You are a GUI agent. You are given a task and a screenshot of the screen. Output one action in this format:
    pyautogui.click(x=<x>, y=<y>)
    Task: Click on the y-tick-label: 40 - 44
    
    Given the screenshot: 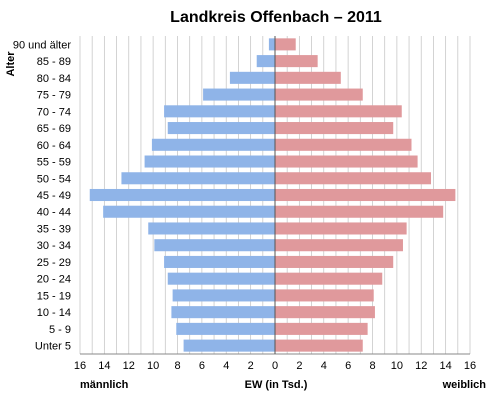 What is the action you would take?
    pyautogui.click(x=54, y=213)
    